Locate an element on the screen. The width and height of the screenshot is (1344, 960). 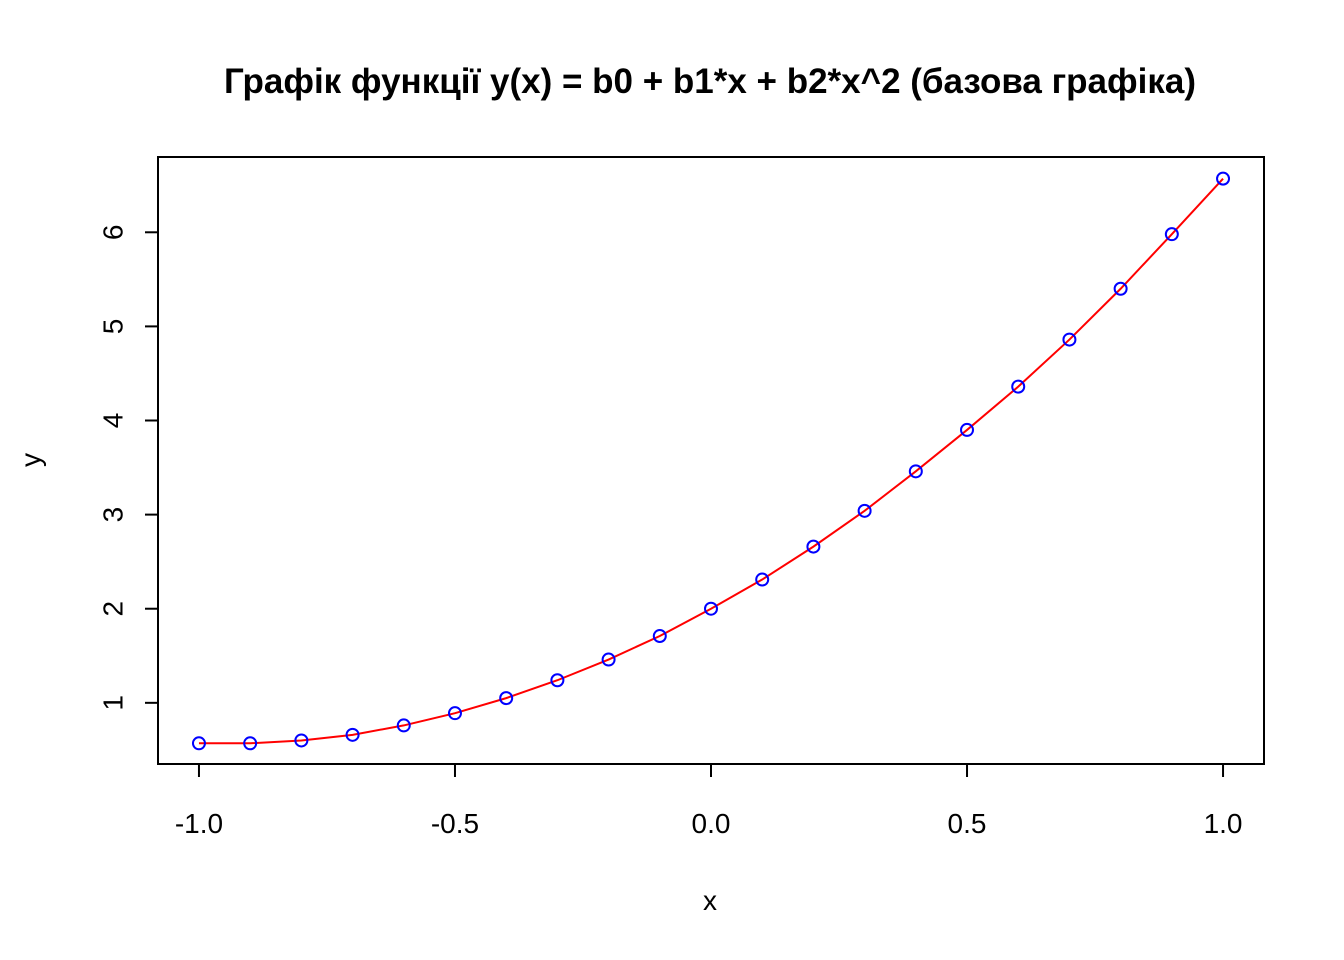
x-tick-label: 0.5 is located at coordinates (967, 823).